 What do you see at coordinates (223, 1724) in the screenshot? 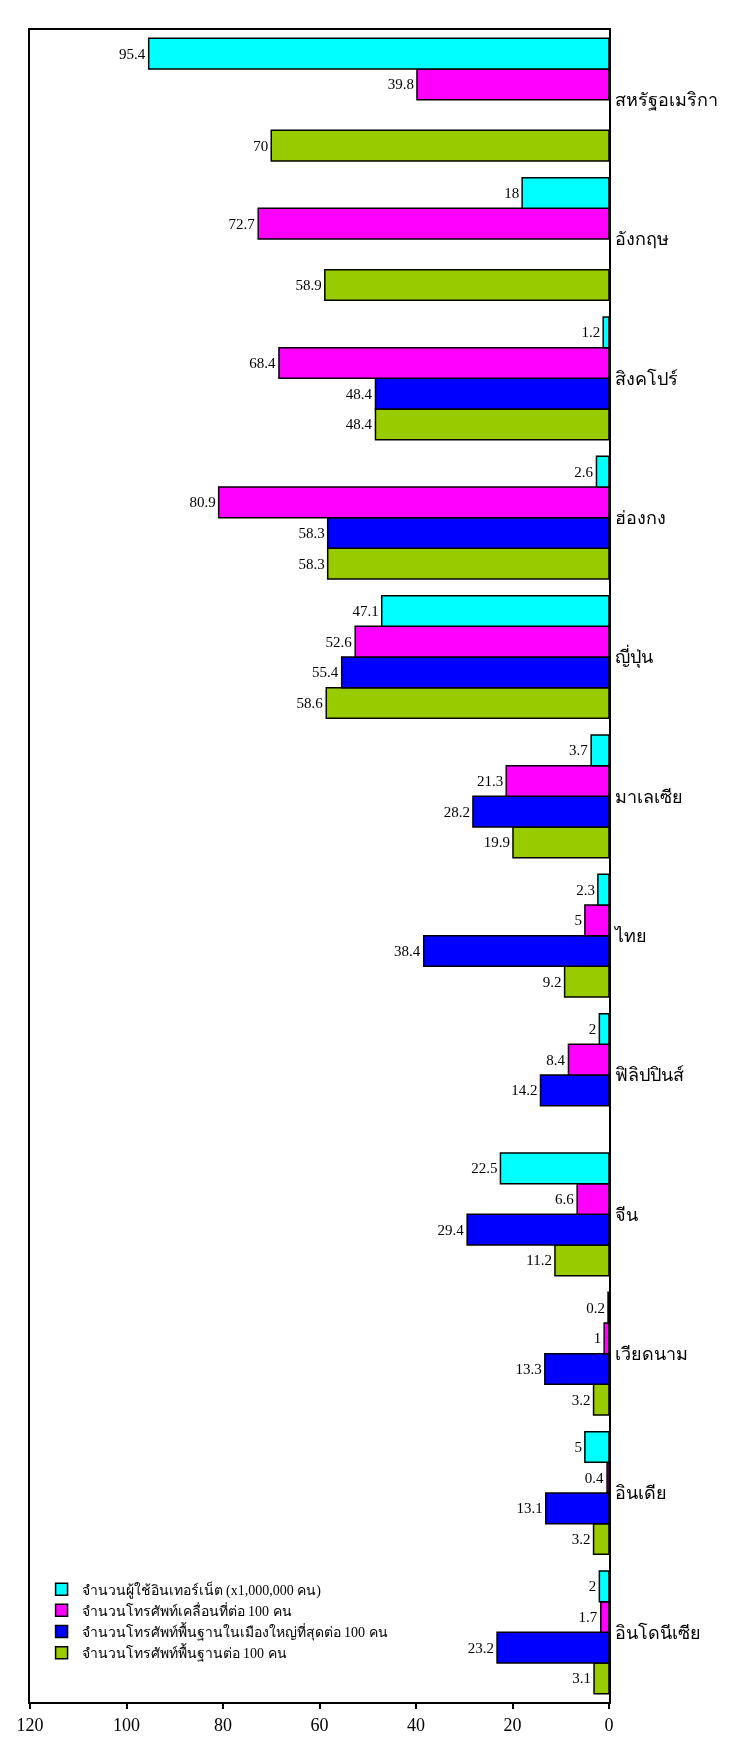
I see `x-tick-label: 80` at bounding box center [223, 1724].